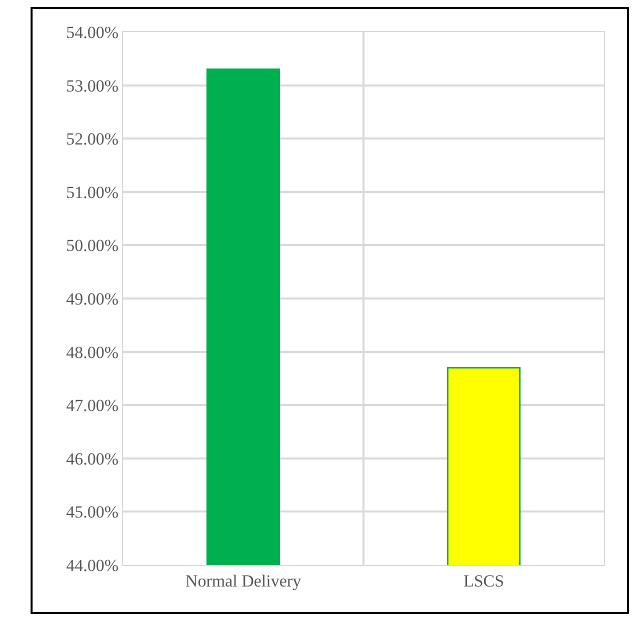  What do you see at coordinates (92, 32) in the screenshot?
I see `y-tick-label: 54.00%` at bounding box center [92, 32].